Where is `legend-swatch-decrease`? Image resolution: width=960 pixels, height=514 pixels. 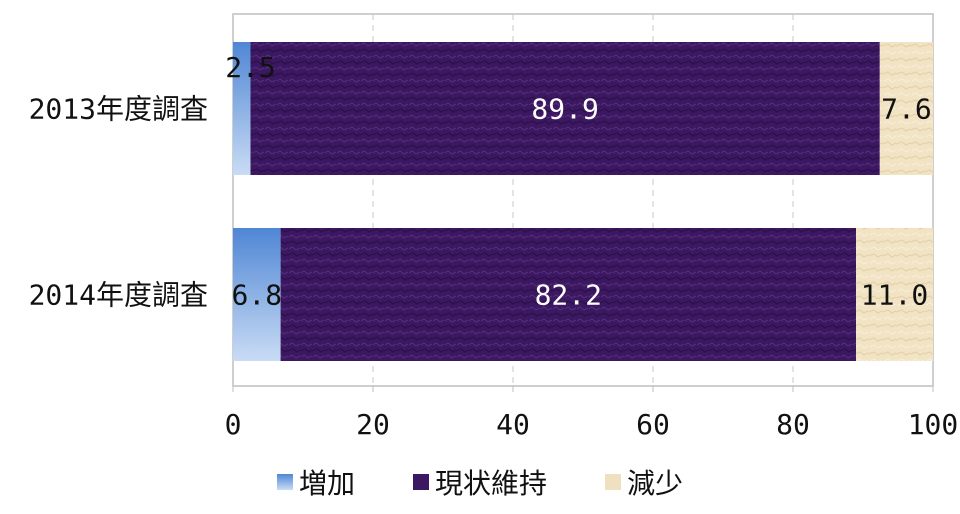
legend-swatch-decrease is located at coordinates (613, 482).